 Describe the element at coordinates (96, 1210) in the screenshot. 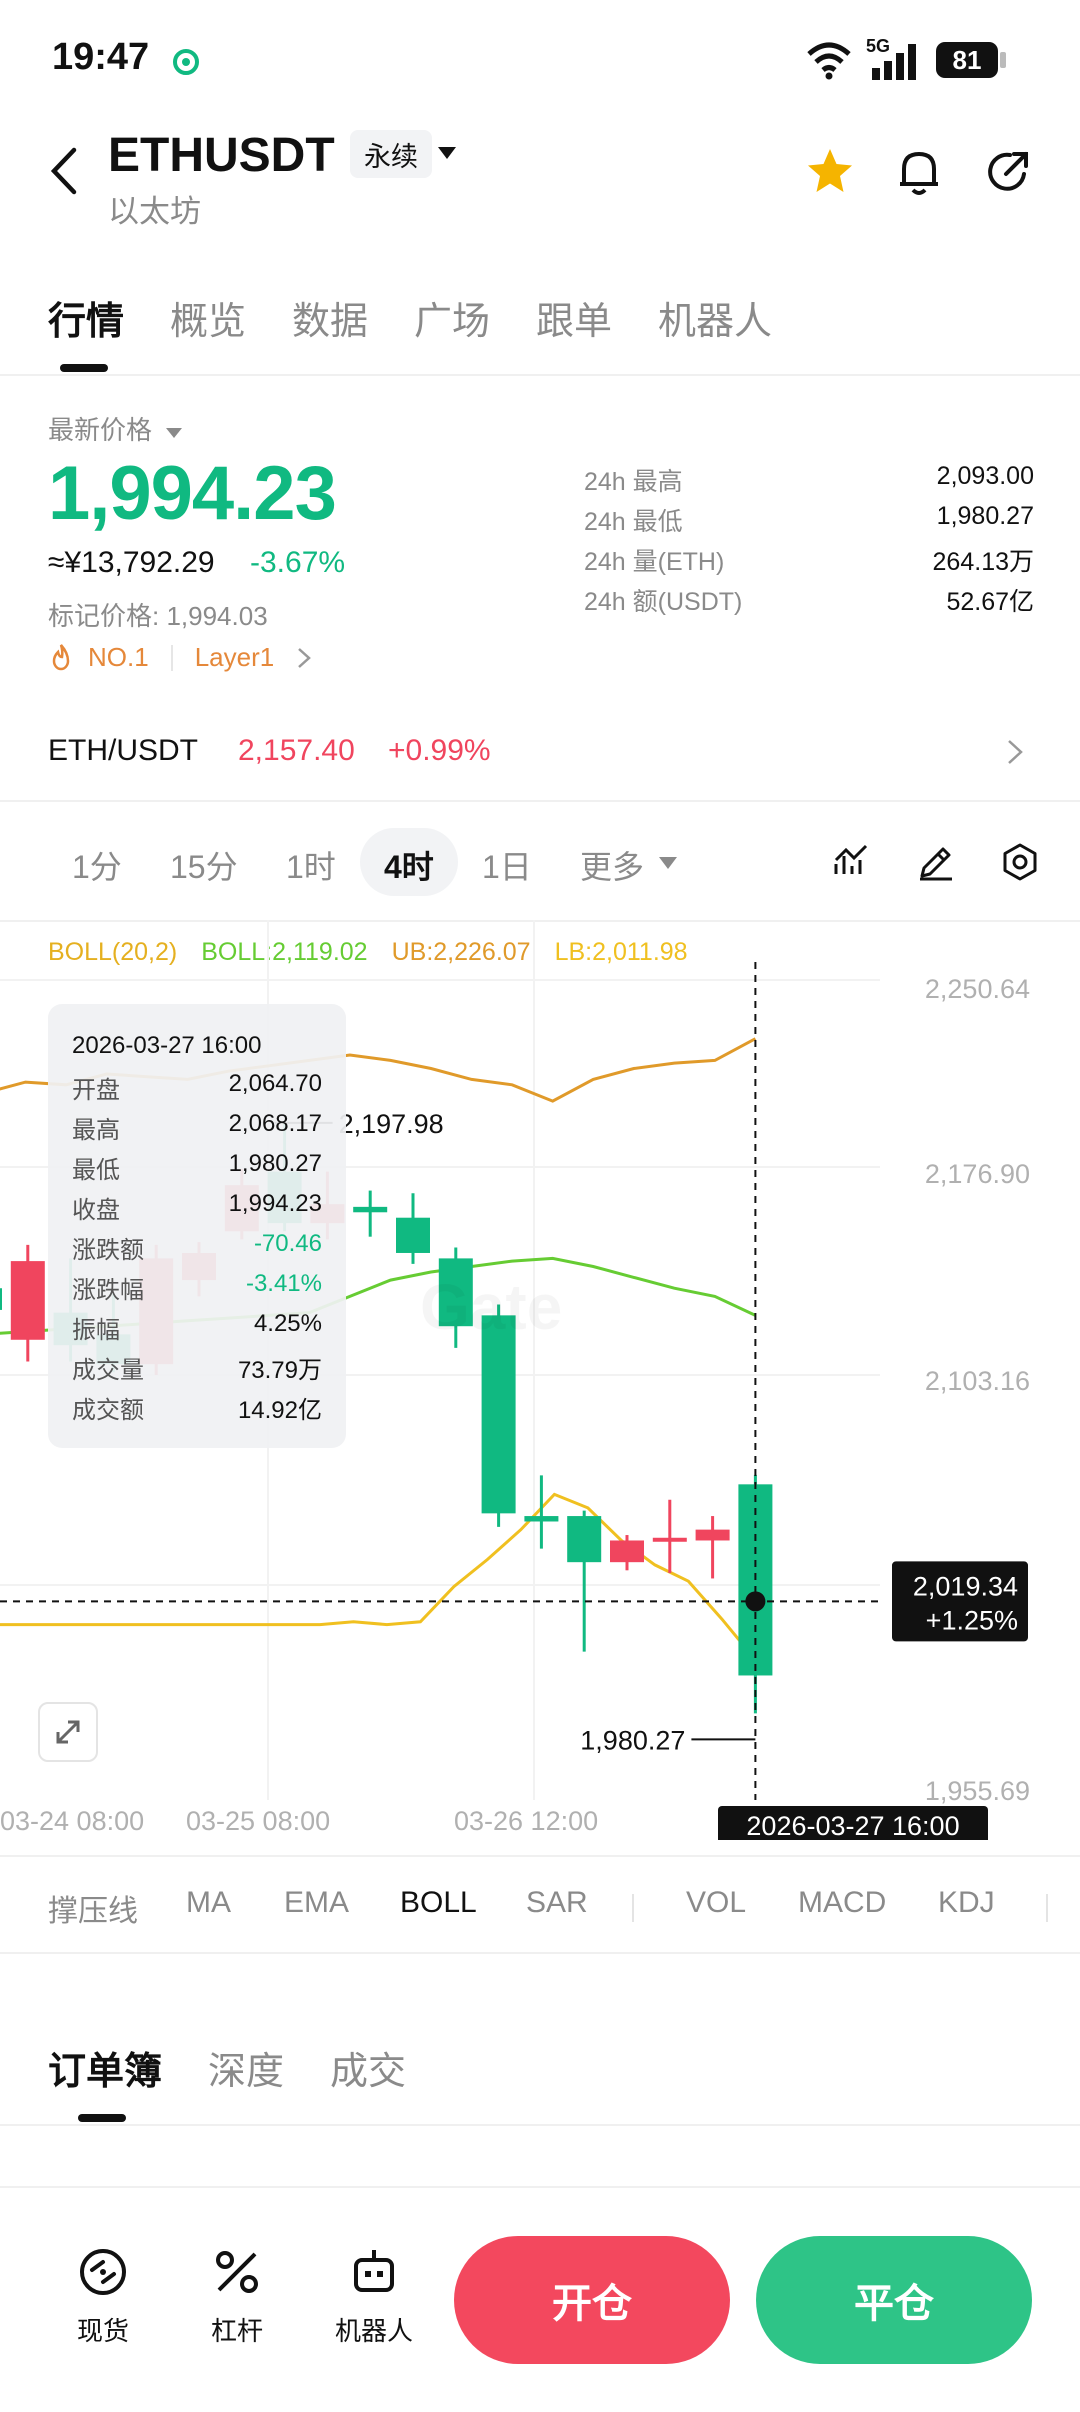

I see `tooltip-label: 收盘` at that location.